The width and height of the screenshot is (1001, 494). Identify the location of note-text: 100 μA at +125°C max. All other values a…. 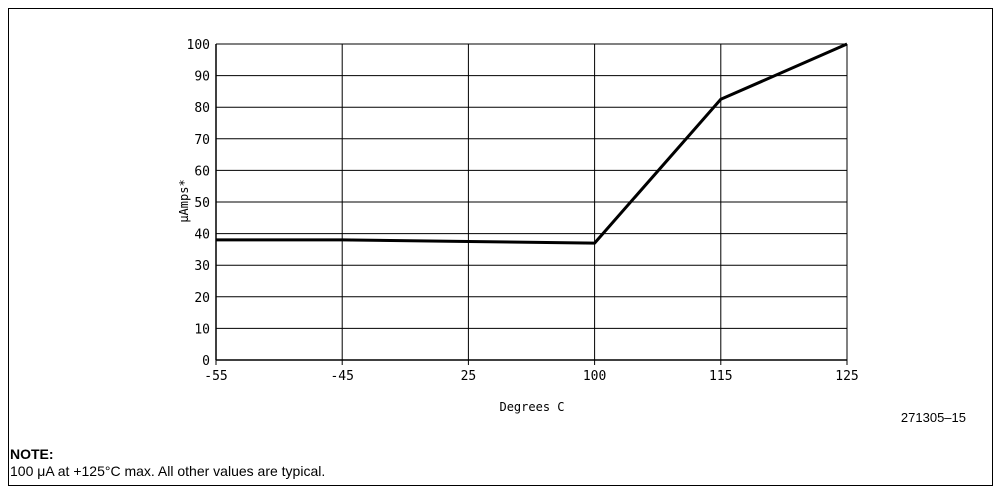
(168, 471).